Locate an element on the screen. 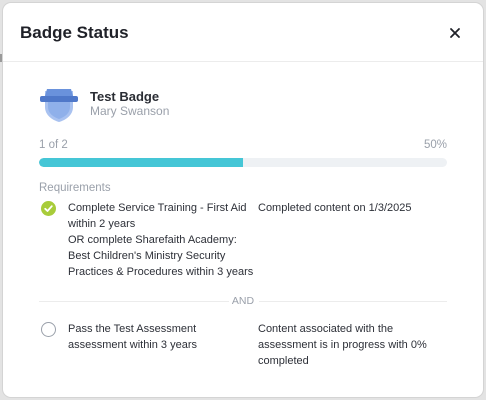  requirement-1-status: Completed content on 1/3/2025 is located at coordinates (335, 208).